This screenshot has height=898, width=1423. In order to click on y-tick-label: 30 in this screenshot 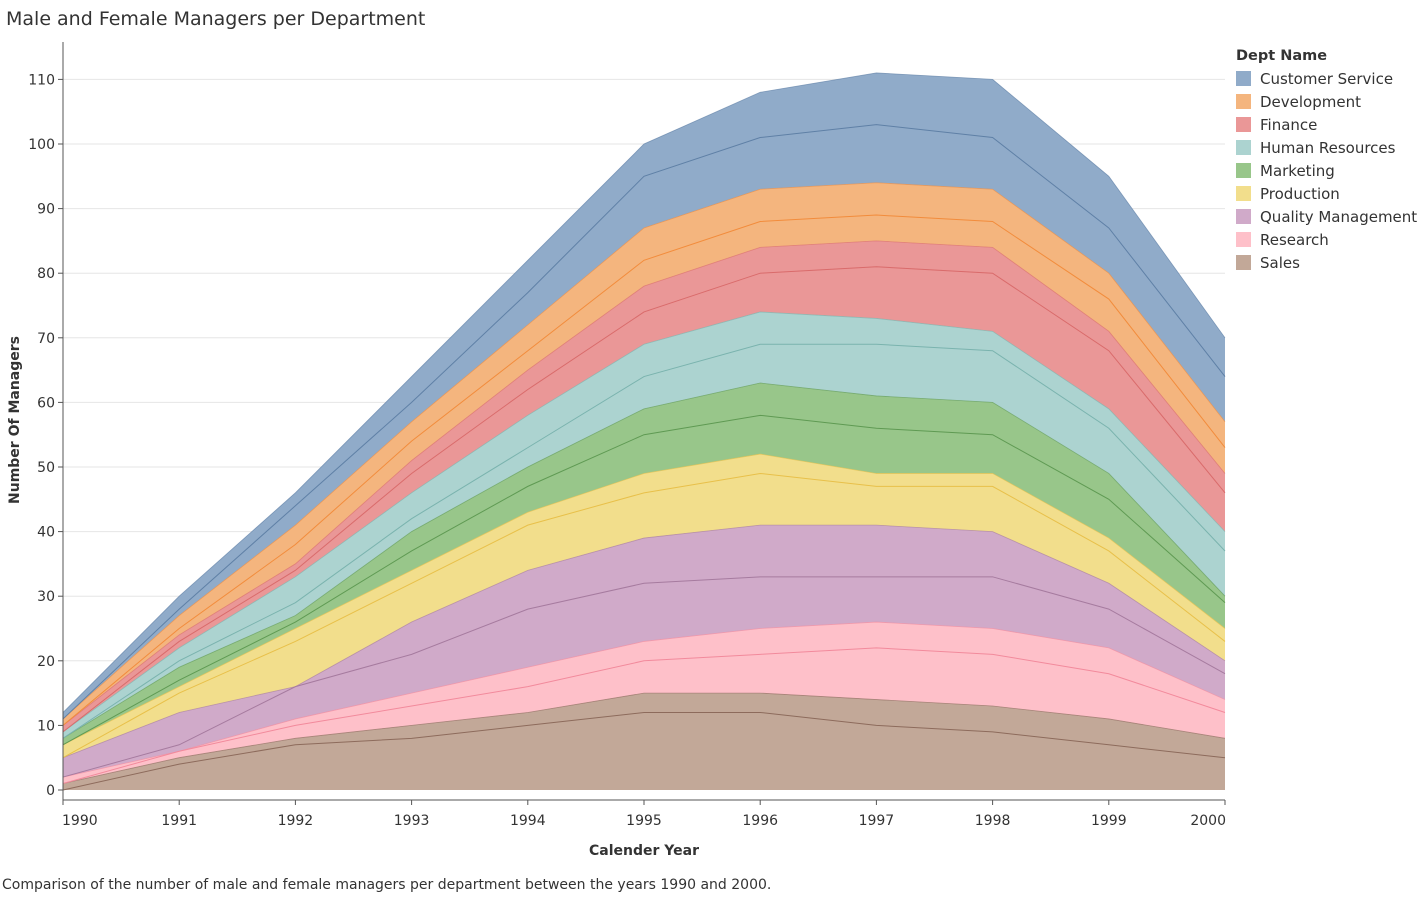, I will do `click(46, 597)`.